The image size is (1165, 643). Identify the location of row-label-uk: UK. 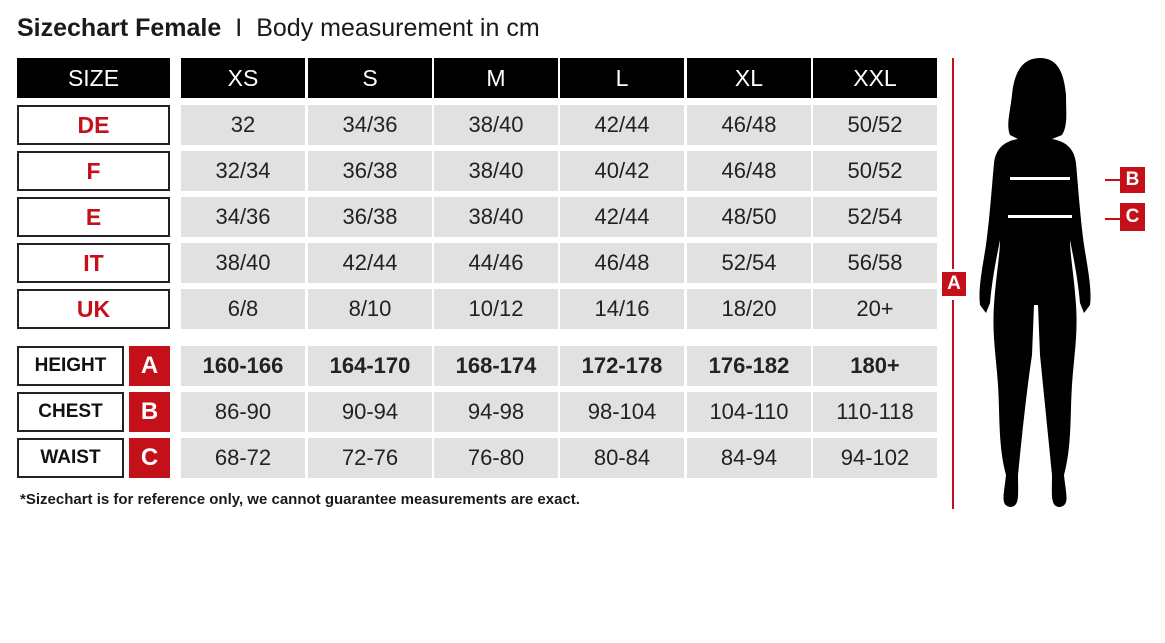
(93, 309).